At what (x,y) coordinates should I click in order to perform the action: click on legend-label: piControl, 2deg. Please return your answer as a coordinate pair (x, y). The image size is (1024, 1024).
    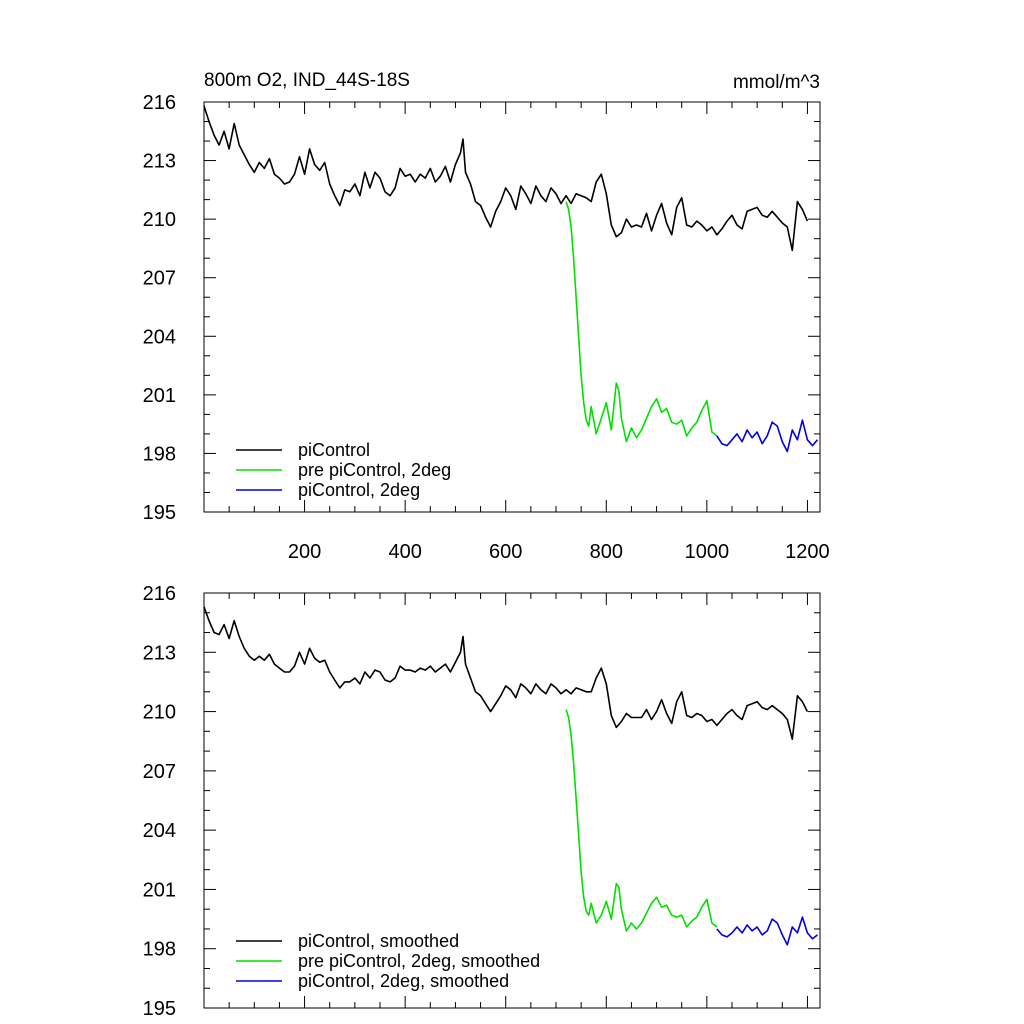
    Looking at the image, I should click on (359, 490).